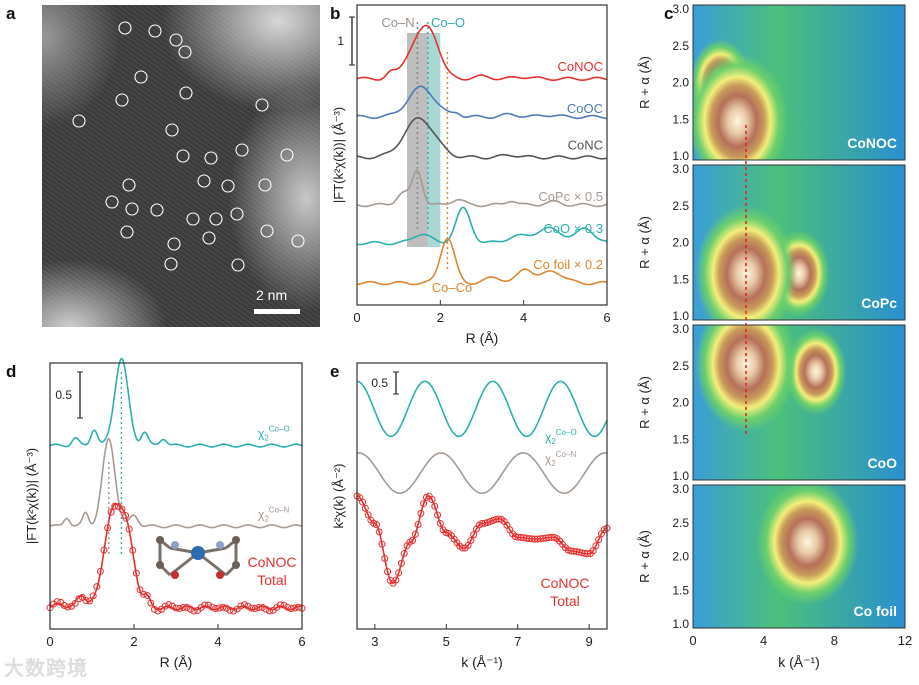 The image size is (919, 685). What do you see at coordinates (301, 641) in the screenshot?
I see `x-tick-label: 6` at bounding box center [301, 641].